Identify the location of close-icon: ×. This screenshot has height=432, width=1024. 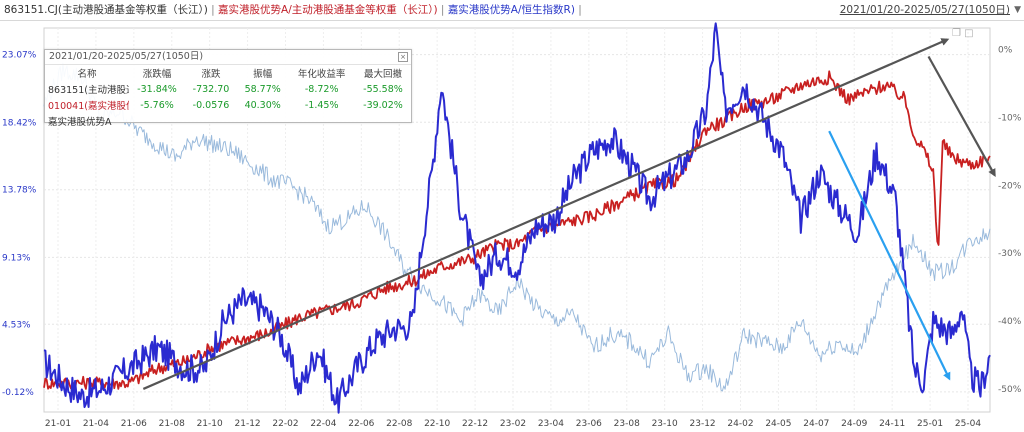
(403, 57).